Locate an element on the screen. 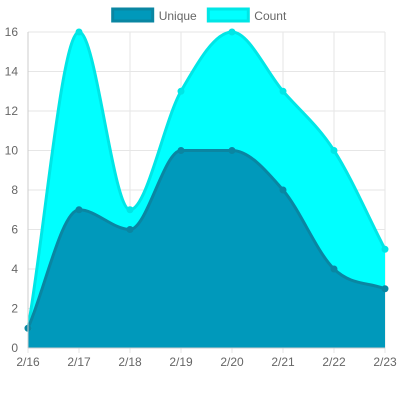 The image size is (400, 405). x-tick-label: 2/17 is located at coordinates (79, 362).